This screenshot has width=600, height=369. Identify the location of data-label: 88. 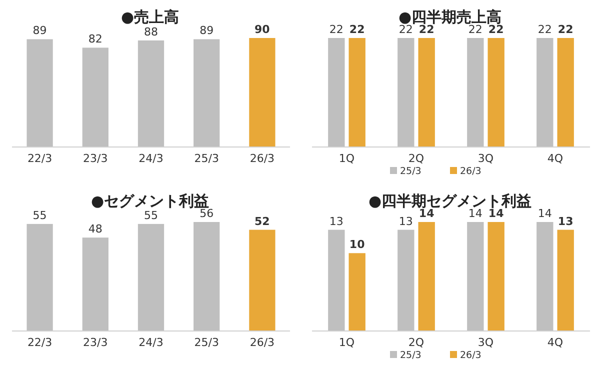
(151, 31).